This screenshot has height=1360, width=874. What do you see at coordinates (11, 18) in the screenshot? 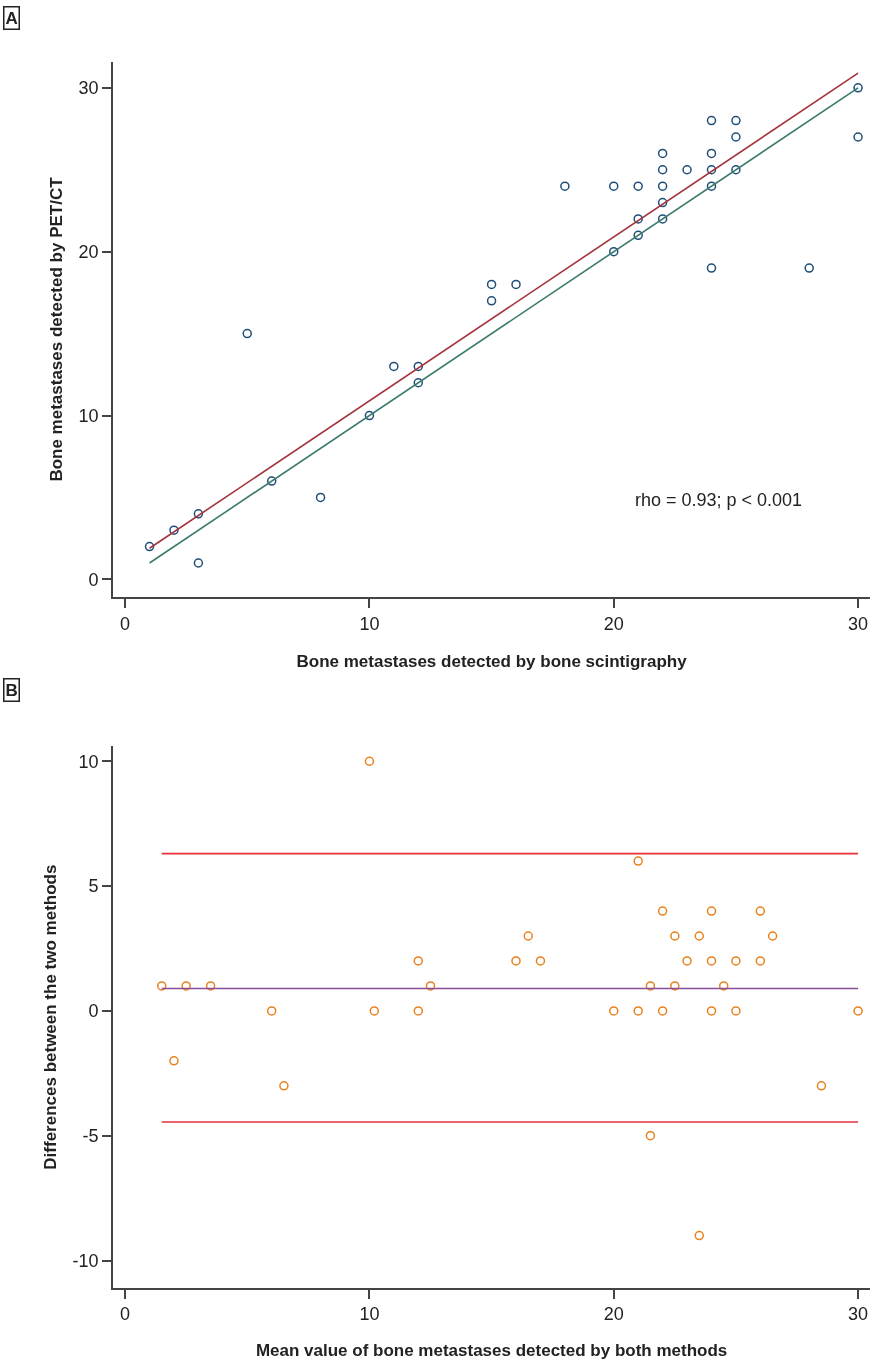
I see `chart-title: A` at bounding box center [11, 18].